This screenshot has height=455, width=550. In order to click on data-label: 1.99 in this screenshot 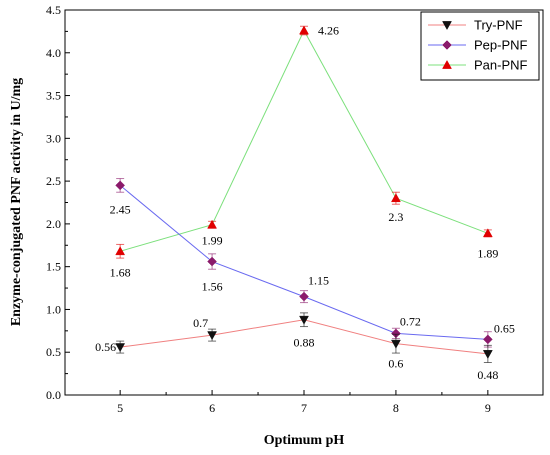, I will do `click(212, 241)`.